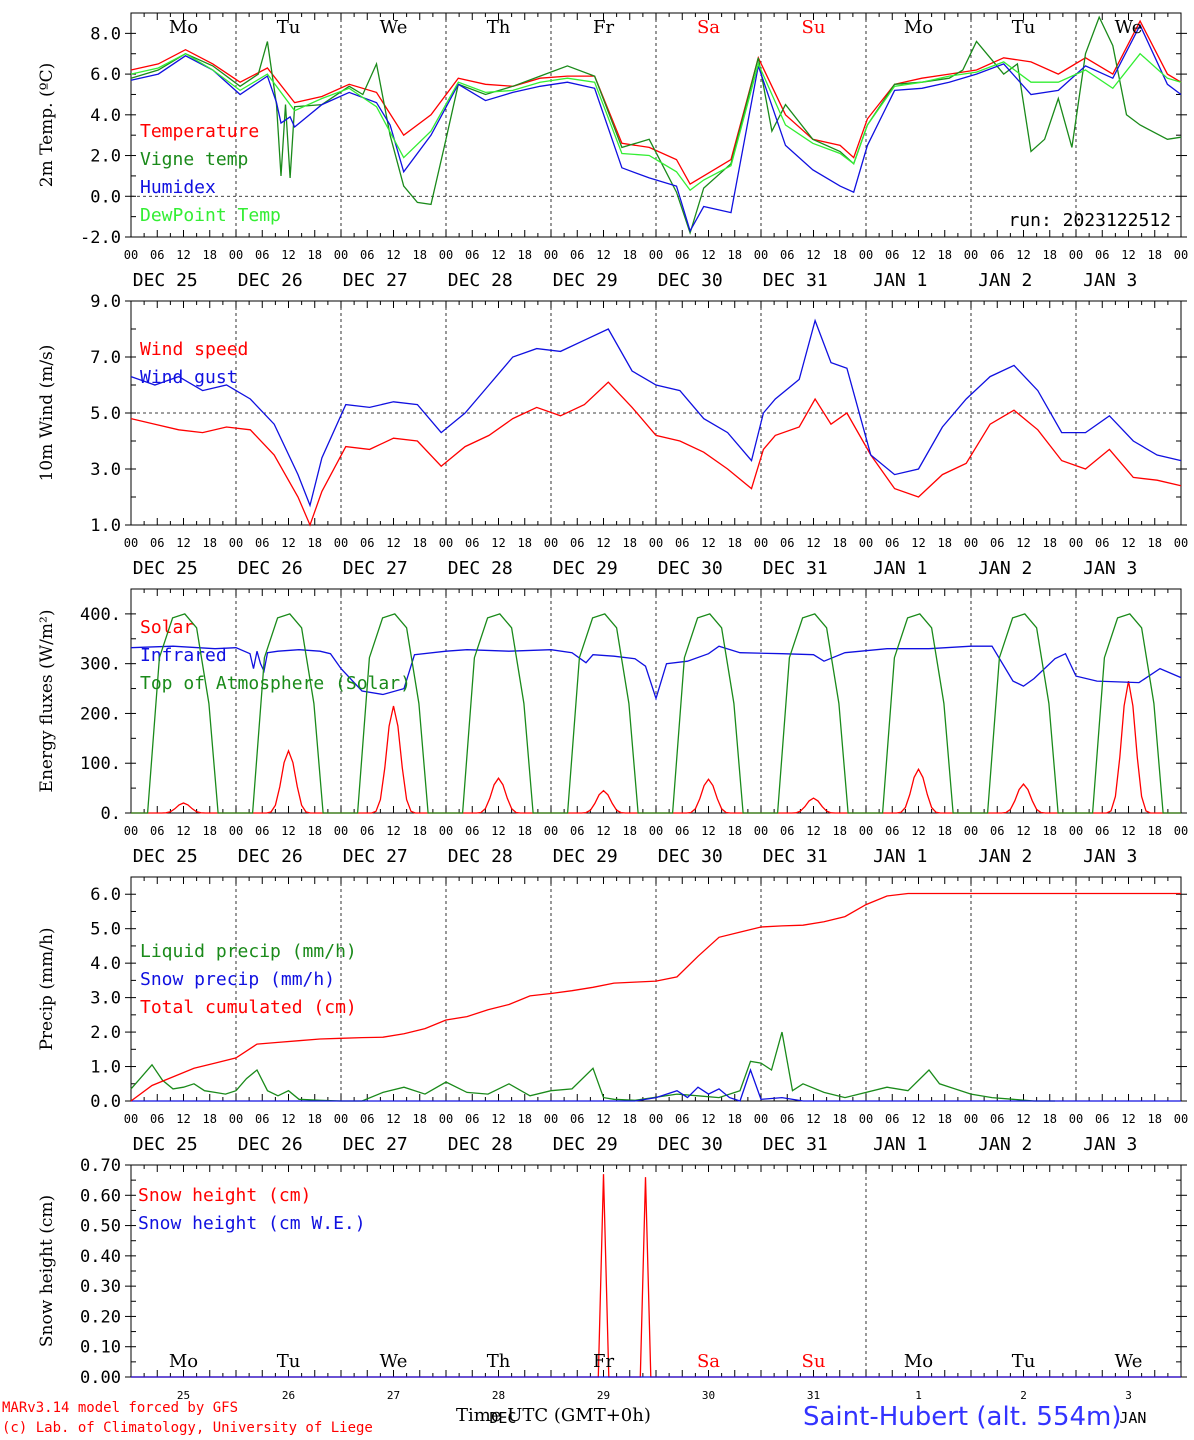 The image size is (1194, 1440). What do you see at coordinates (100, 714) in the screenshot?
I see `ytick-label: 200.` at bounding box center [100, 714].